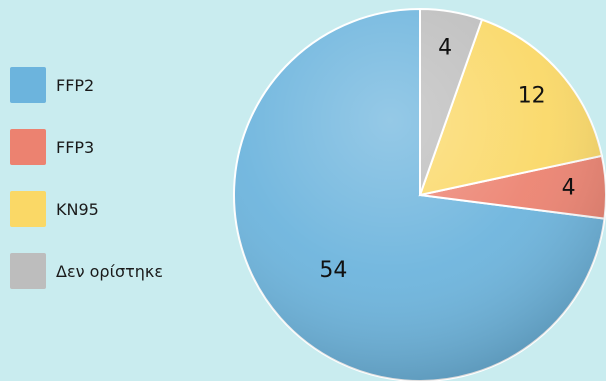 Image resolution: width=606 pixels, height=381 pixels. Describe the element at coordinates (109, 271) in the screenshot. I see `legend-label: Δεν ορίστηκε` at that location.